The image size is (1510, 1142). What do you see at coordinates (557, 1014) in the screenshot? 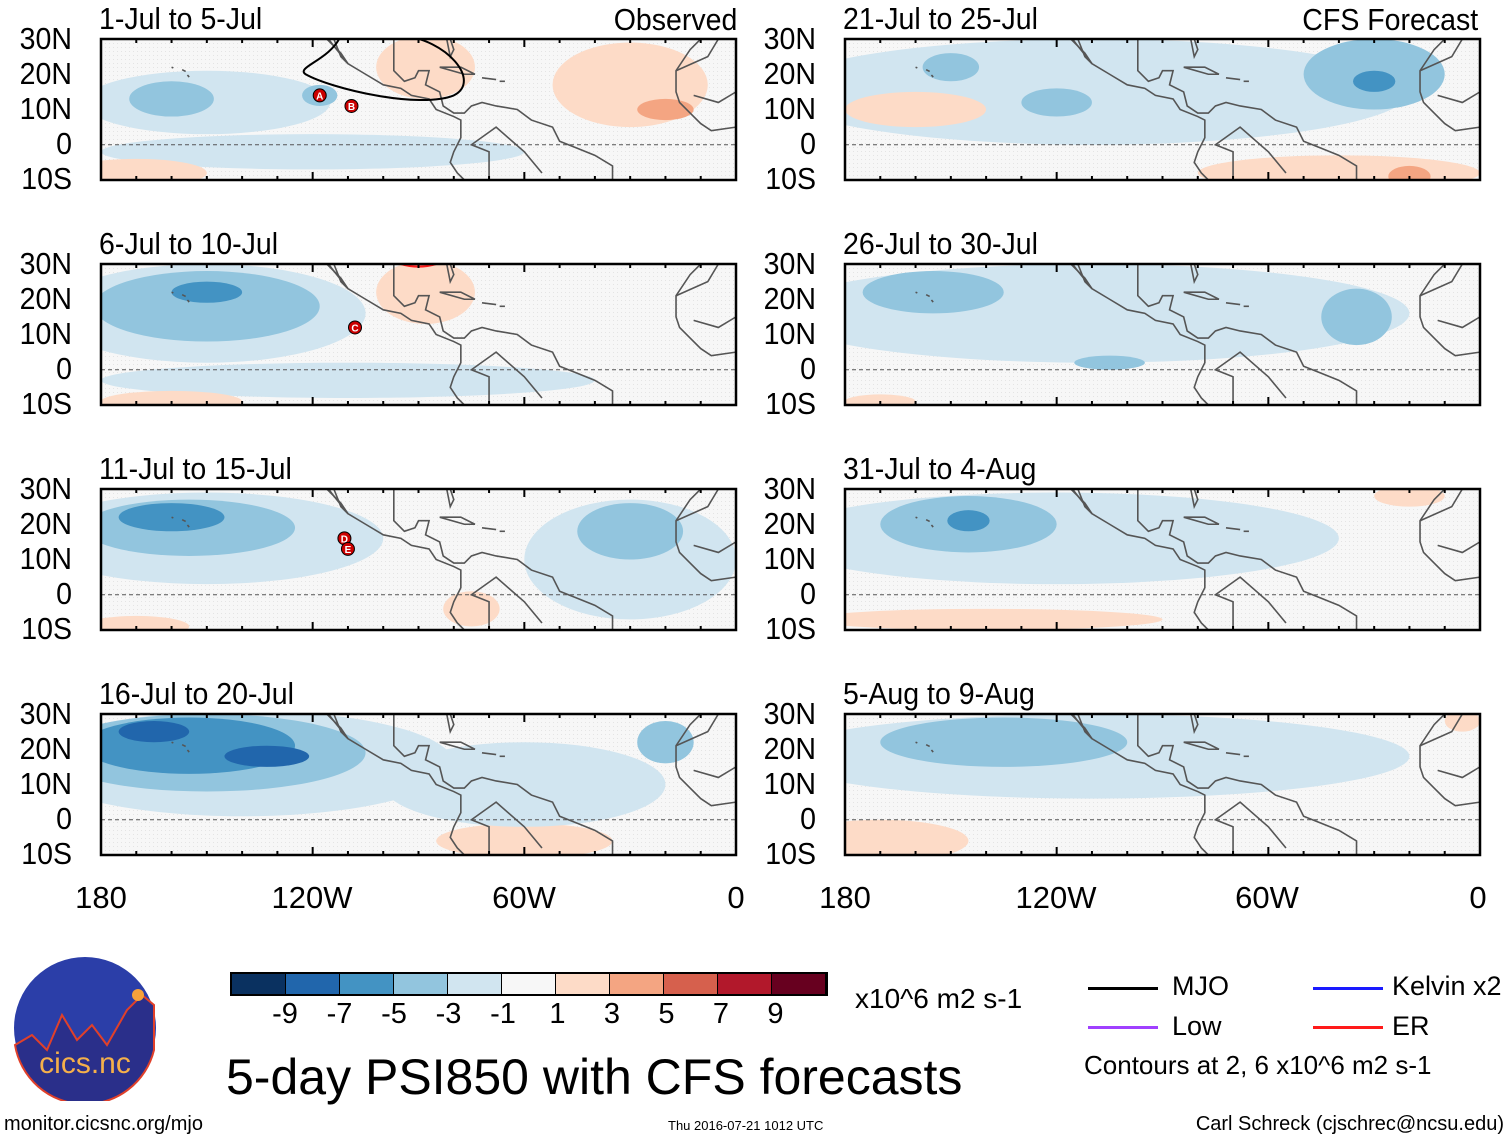
I see `colorbar-tick-label: 1` at bounding box center [557, 1014].